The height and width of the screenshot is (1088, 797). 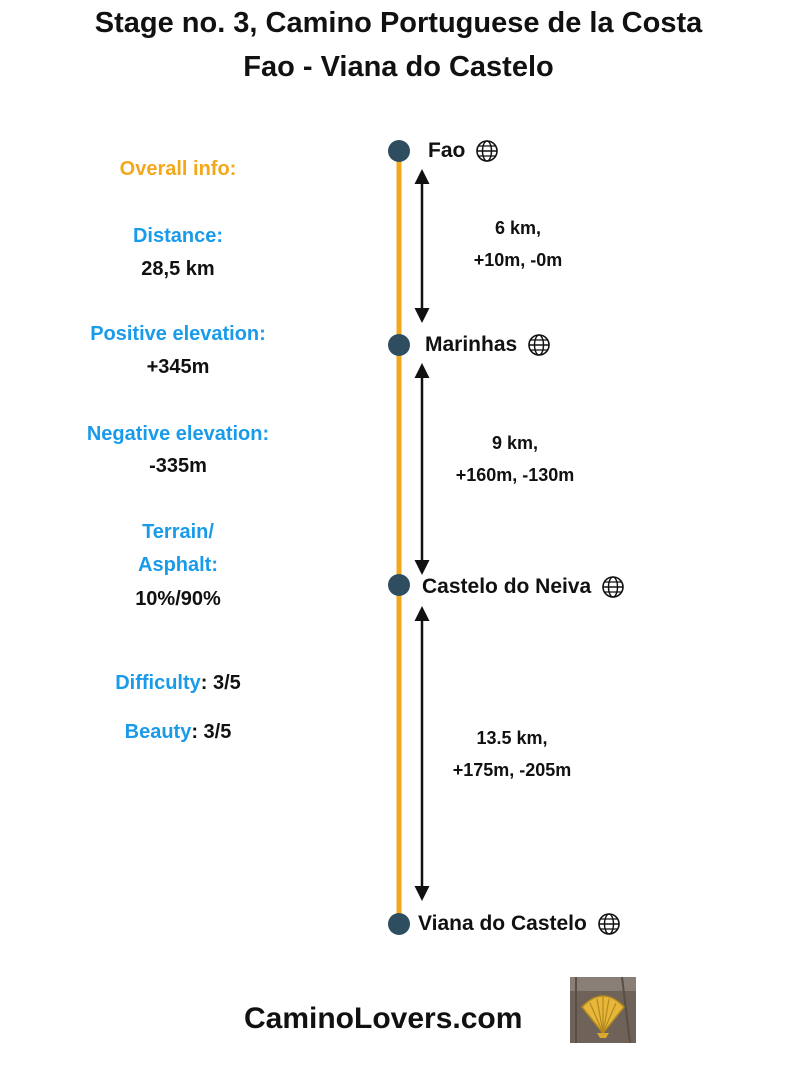 What do you see at coordinates (178, 334) in the screenshot?
I see `positive-elevation-label: Positive elevation:` at bounding box center [178, 334].